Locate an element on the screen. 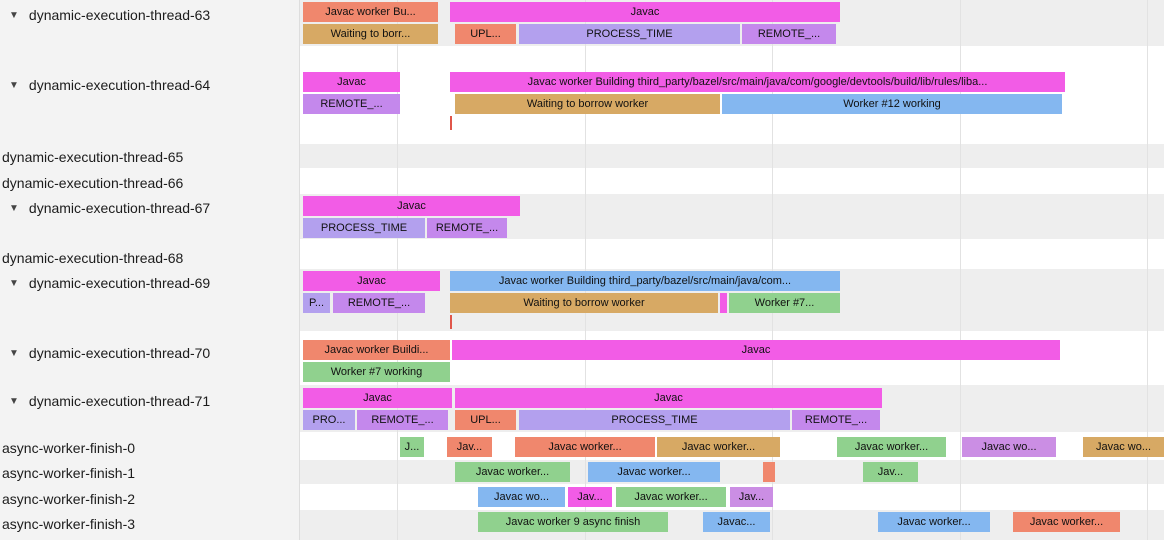  trace-slice: Javac worker 9 async finish is located at coordinates (573, 522).